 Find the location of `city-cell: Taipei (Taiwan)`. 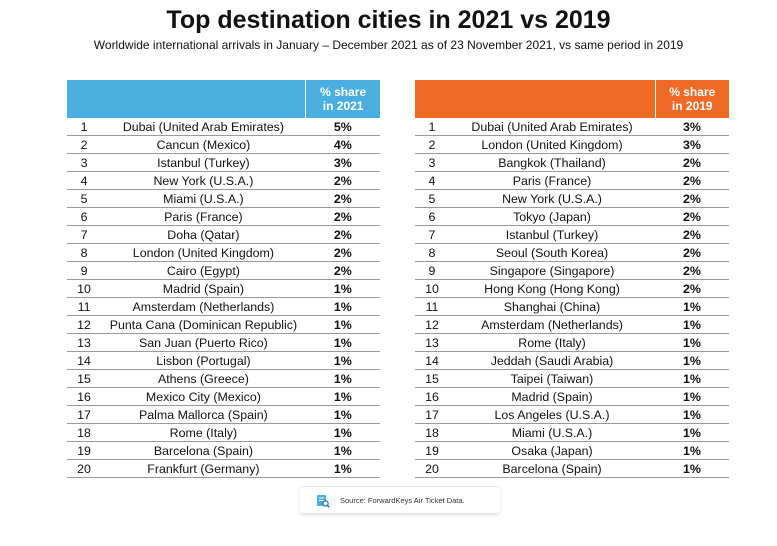

city-cell: Taipei (Taiwan) is located at coordinates (552, 378).